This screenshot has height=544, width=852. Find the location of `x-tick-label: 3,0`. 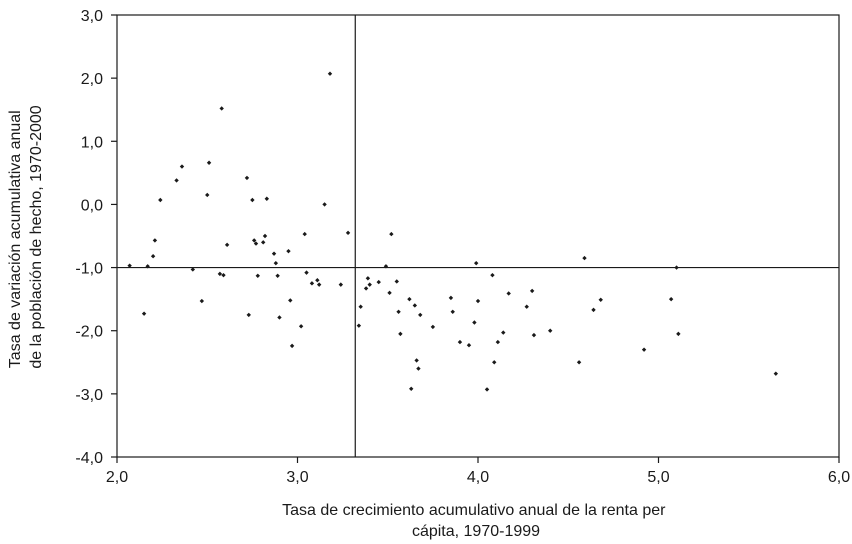

x-tick-label: 3,0 is located at coordinates (297, 477).